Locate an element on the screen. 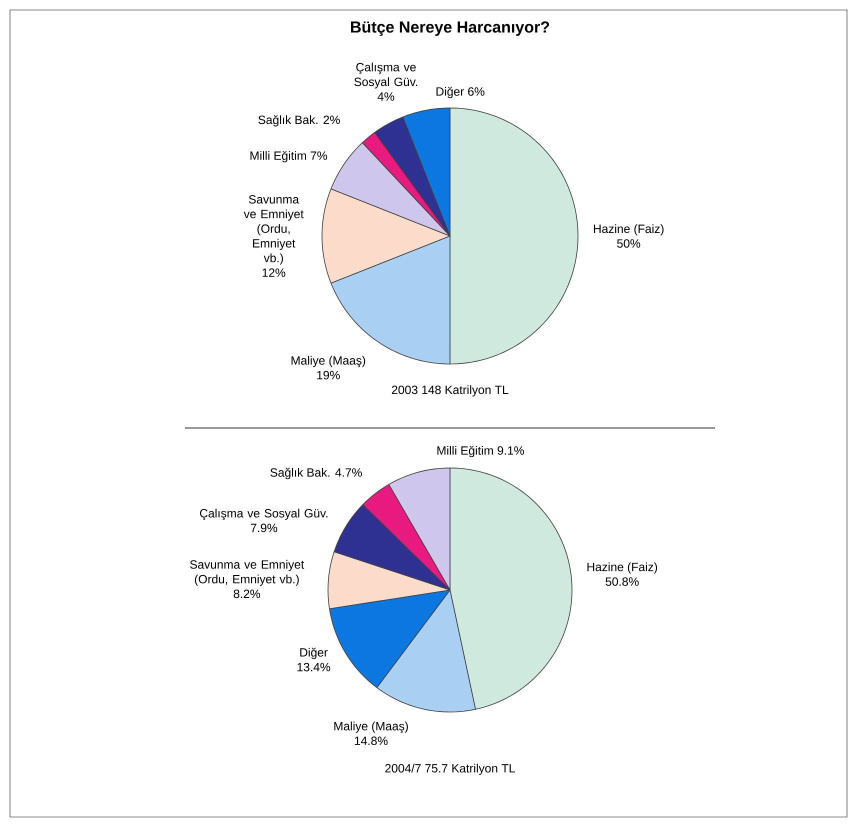 The height and width of the screenshot is (827, 857). data-label: 50.8% is located at coordinates (622, 581).